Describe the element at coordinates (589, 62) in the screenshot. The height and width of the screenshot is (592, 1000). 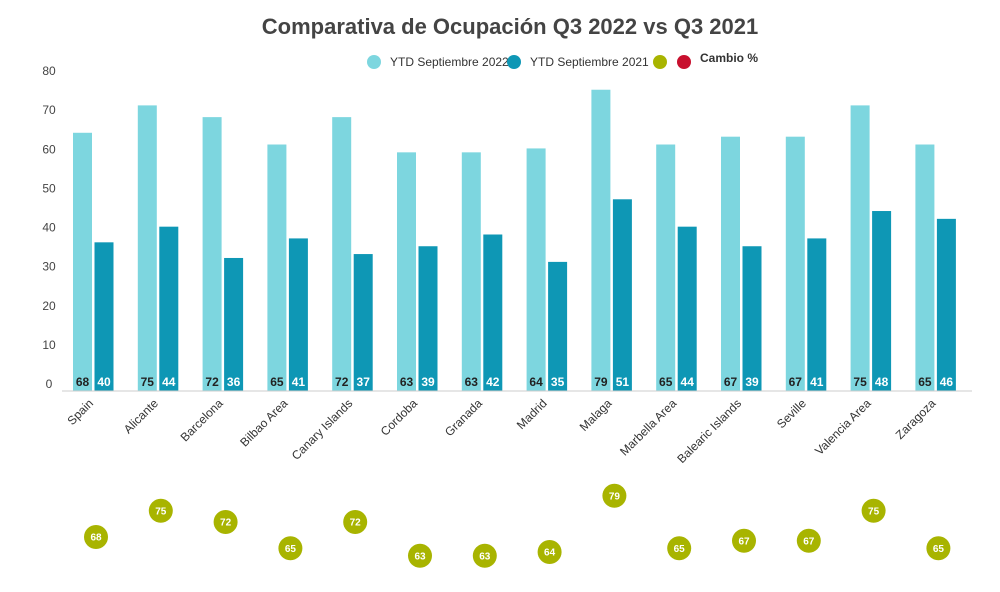
I see `legend-label: YTD Septiembre 2021` at that location.